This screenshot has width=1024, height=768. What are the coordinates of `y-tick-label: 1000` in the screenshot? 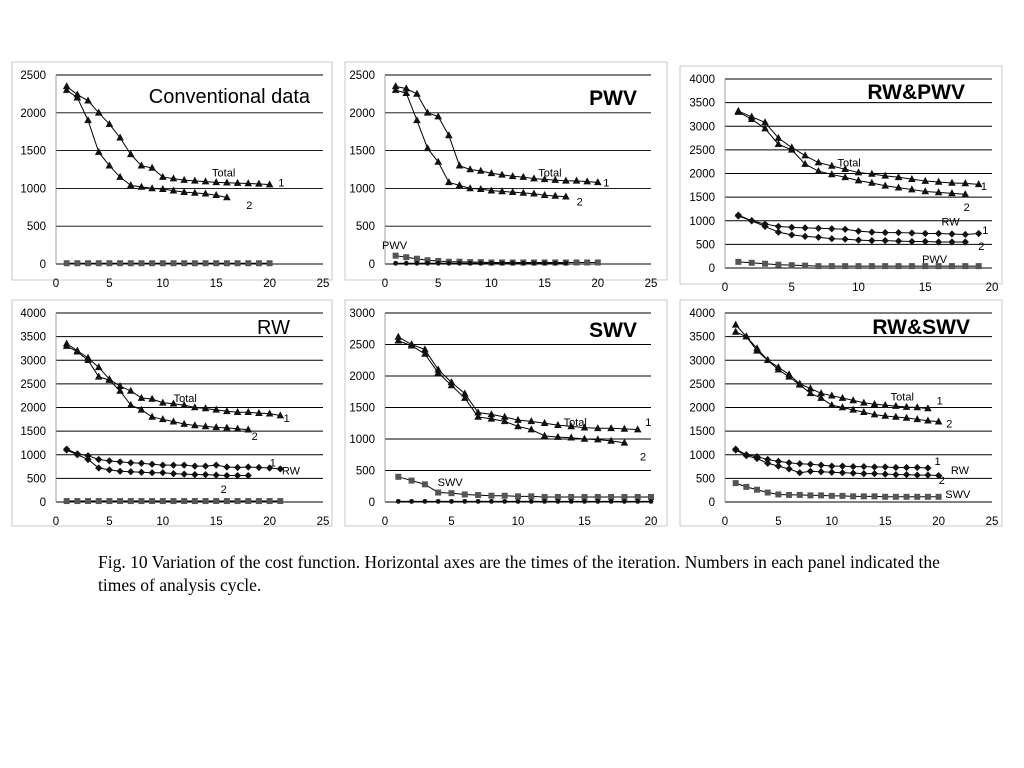 It's located at (33, 456).